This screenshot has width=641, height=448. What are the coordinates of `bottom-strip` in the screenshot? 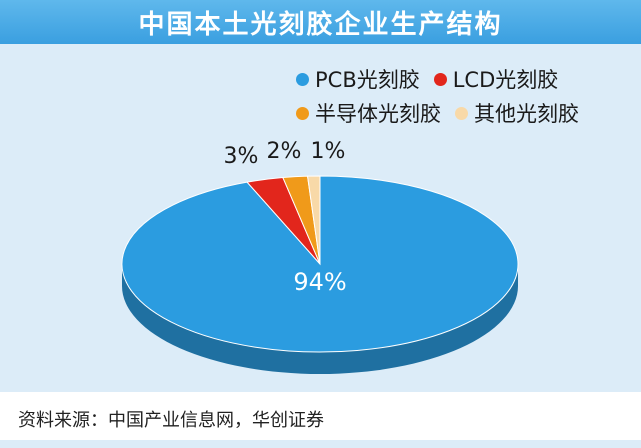 It's located at (320, 444).